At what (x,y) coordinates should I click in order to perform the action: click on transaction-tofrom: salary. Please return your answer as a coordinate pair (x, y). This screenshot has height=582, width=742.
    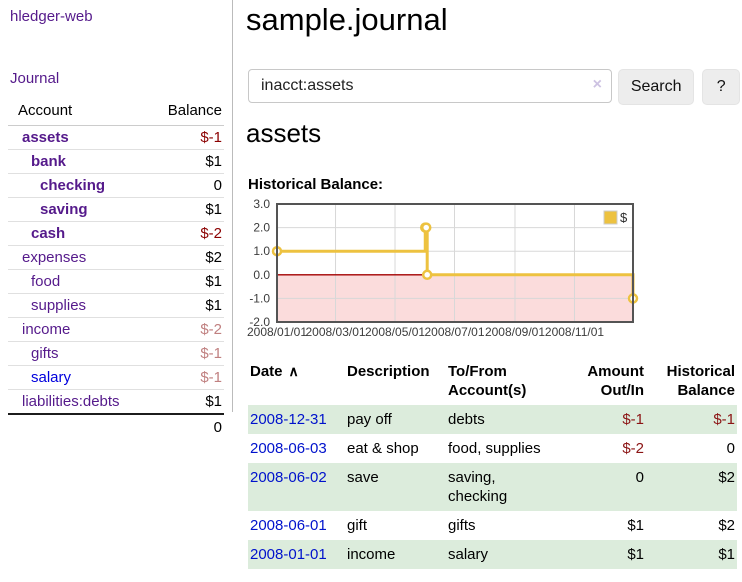
    Looking at the image, I should click on (511, 554).